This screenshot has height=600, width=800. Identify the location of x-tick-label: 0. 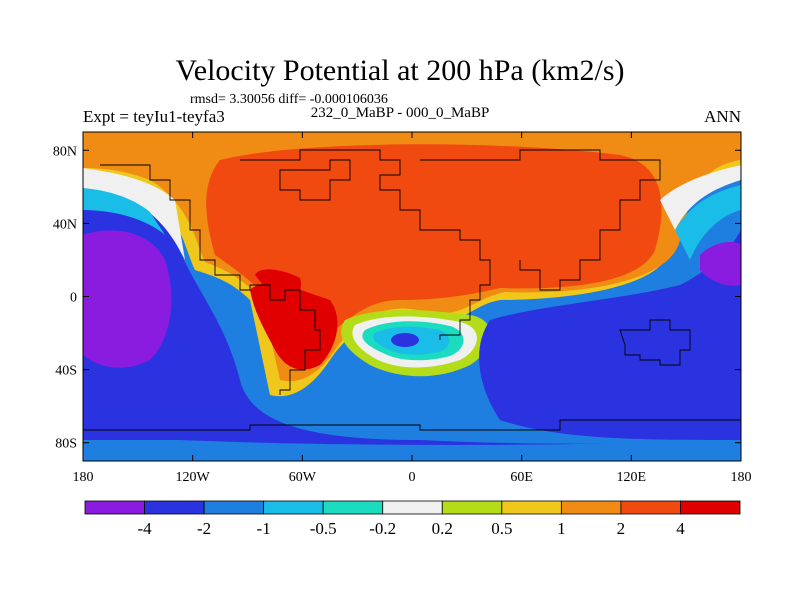
(412, 477).